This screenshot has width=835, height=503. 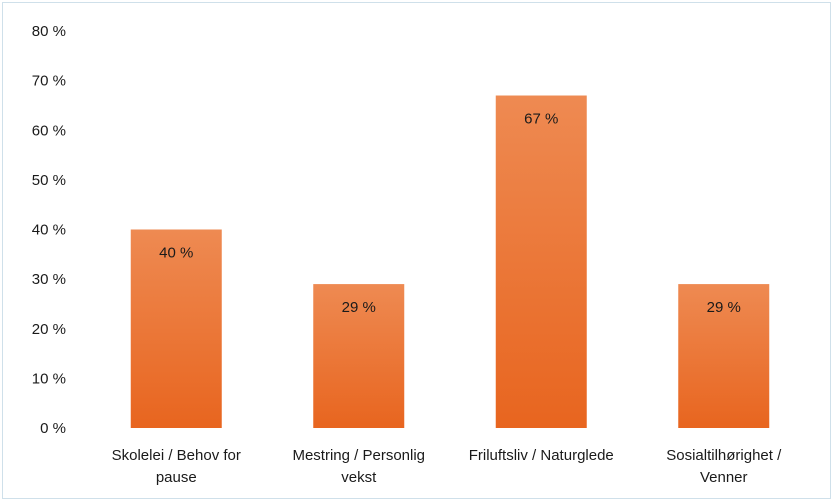 What do you see at coordinates (176, 253) in the screenshot?
I see `bar-data-label: 40 %` at bounding box center [176, 253].